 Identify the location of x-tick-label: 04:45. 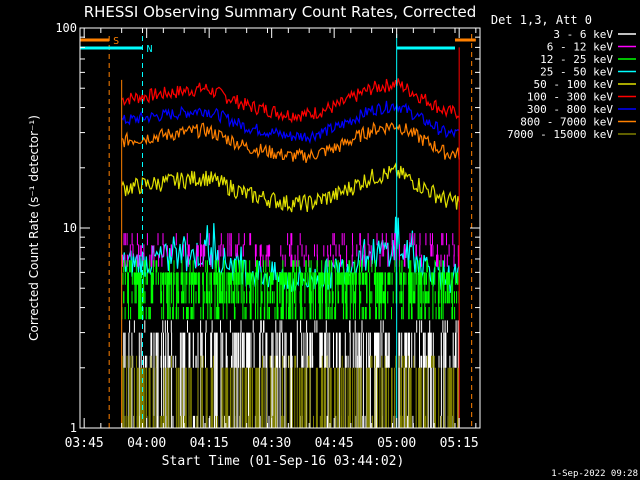
(334, 443).